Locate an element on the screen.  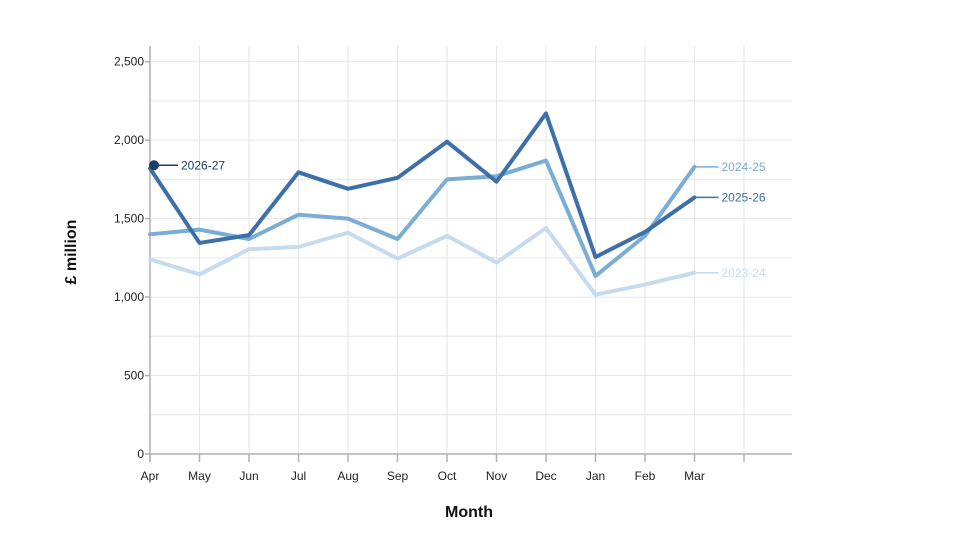
x-tick-label: May is located at coordinates (199, 476).